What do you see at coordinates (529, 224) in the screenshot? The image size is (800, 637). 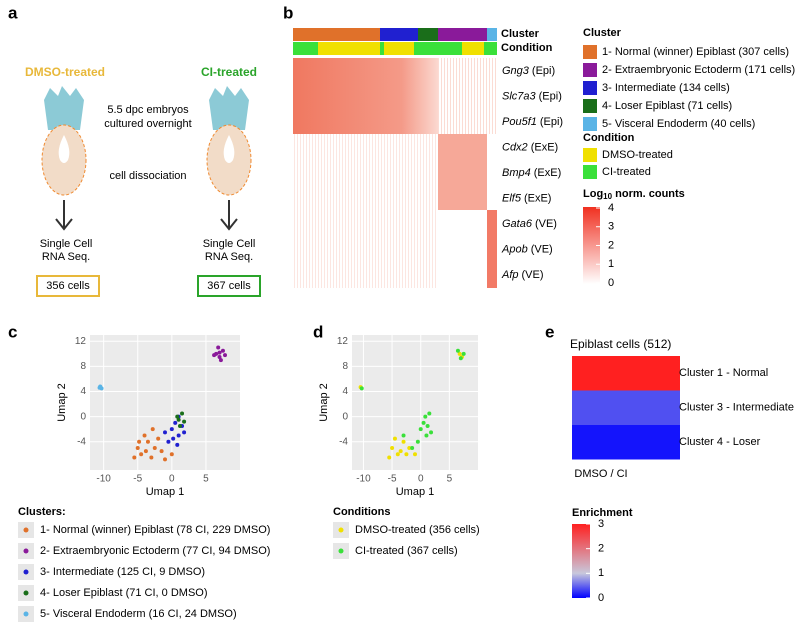 I see `gene-label: Gata6 (VE)` at bounding box center [529, 224].